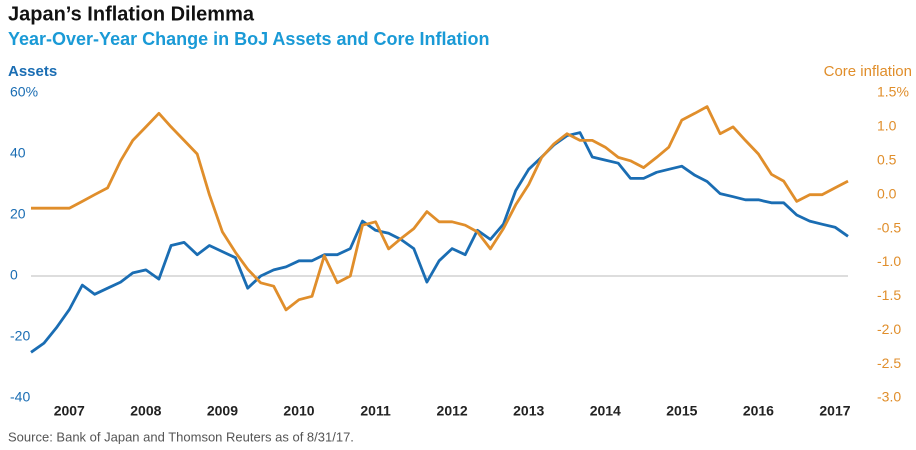  Describe the element at coordinates (222, 411) in the screenshot. I see `x-tick-label: 2009` at that location.